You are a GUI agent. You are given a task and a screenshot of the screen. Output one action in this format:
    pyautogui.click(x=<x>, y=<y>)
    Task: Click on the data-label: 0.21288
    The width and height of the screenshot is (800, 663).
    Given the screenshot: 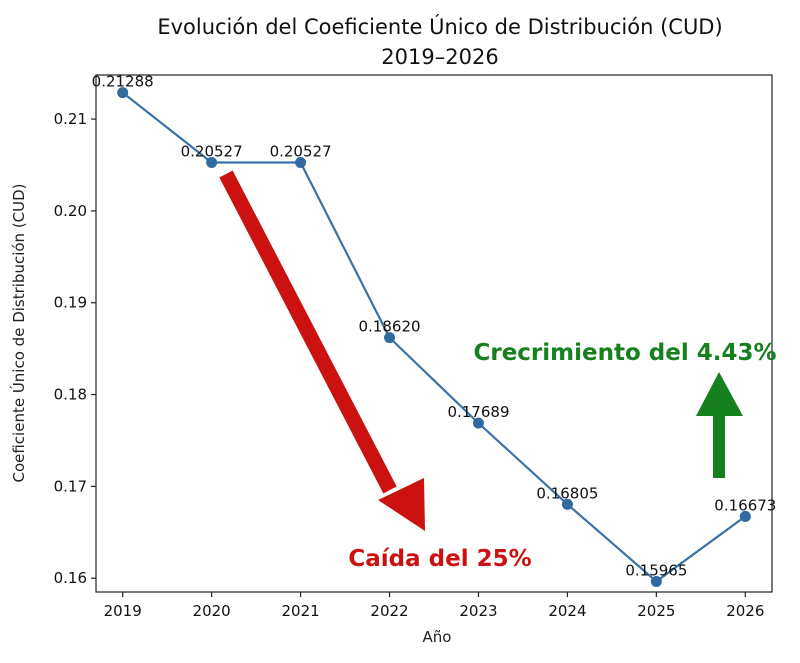 What is the action you would take?
    pyautogui.click(x=123, y=82)
    